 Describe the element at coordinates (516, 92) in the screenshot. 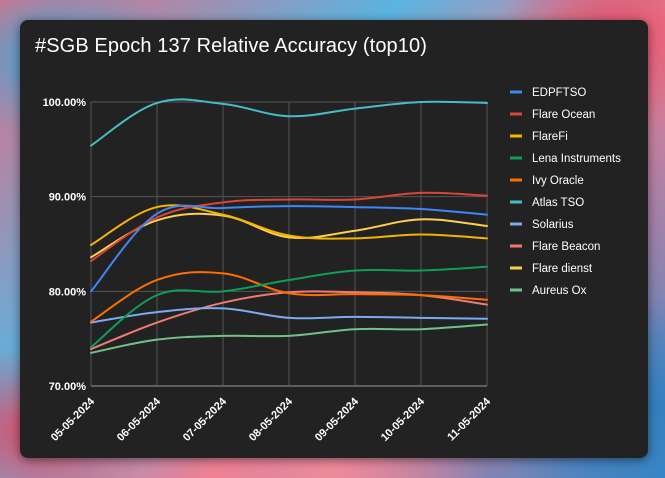

I see `legend-swatch-edpftso` at that location.